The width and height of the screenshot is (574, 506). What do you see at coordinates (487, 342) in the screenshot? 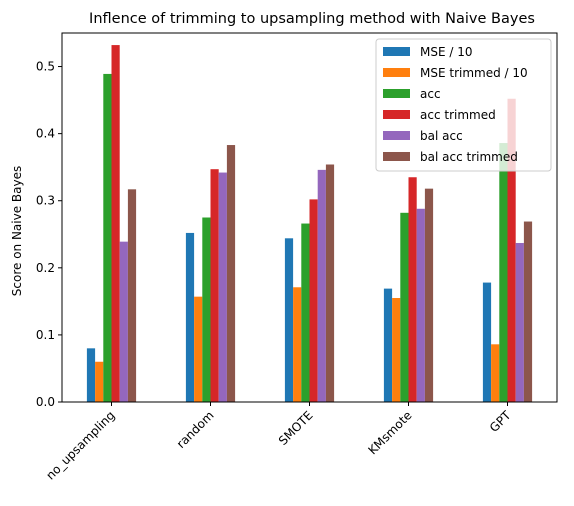
I see `bar-mse-10-gpt` at bounding box center [487, 342].